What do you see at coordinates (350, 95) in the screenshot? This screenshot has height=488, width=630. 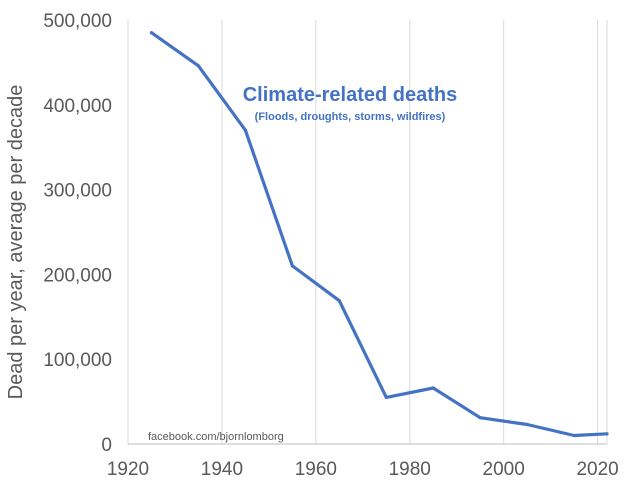 I see `chart-title: Climate-related deaths` at bounding box center [350, 95].